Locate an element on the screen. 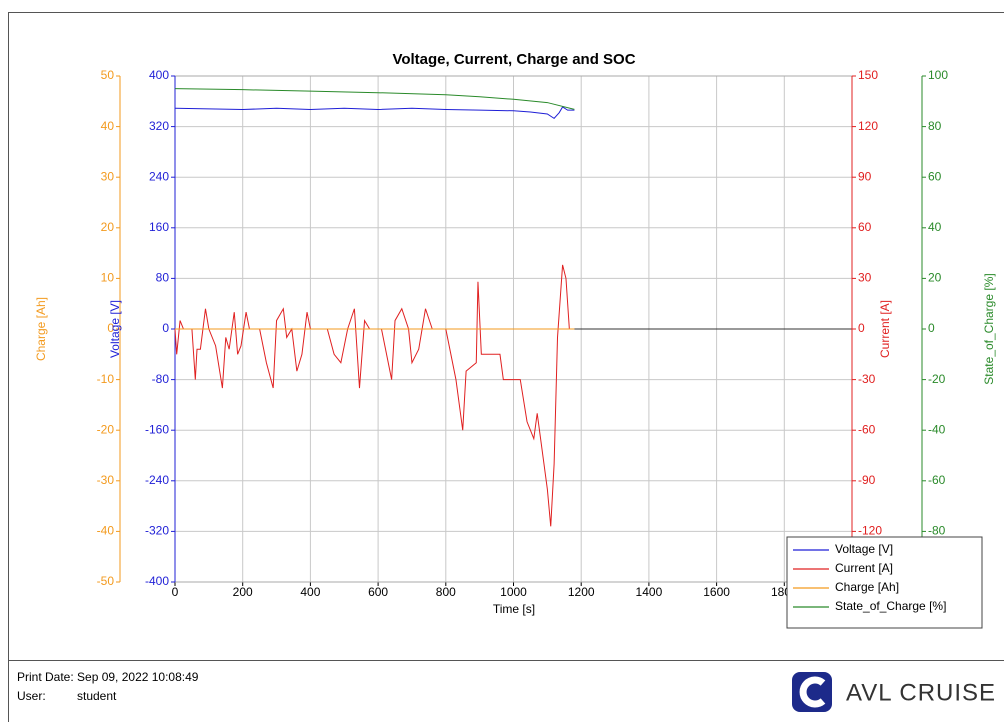 The image size is (1004, 722). y-axis-label: Current [A] is located at coordinates (885, 329).